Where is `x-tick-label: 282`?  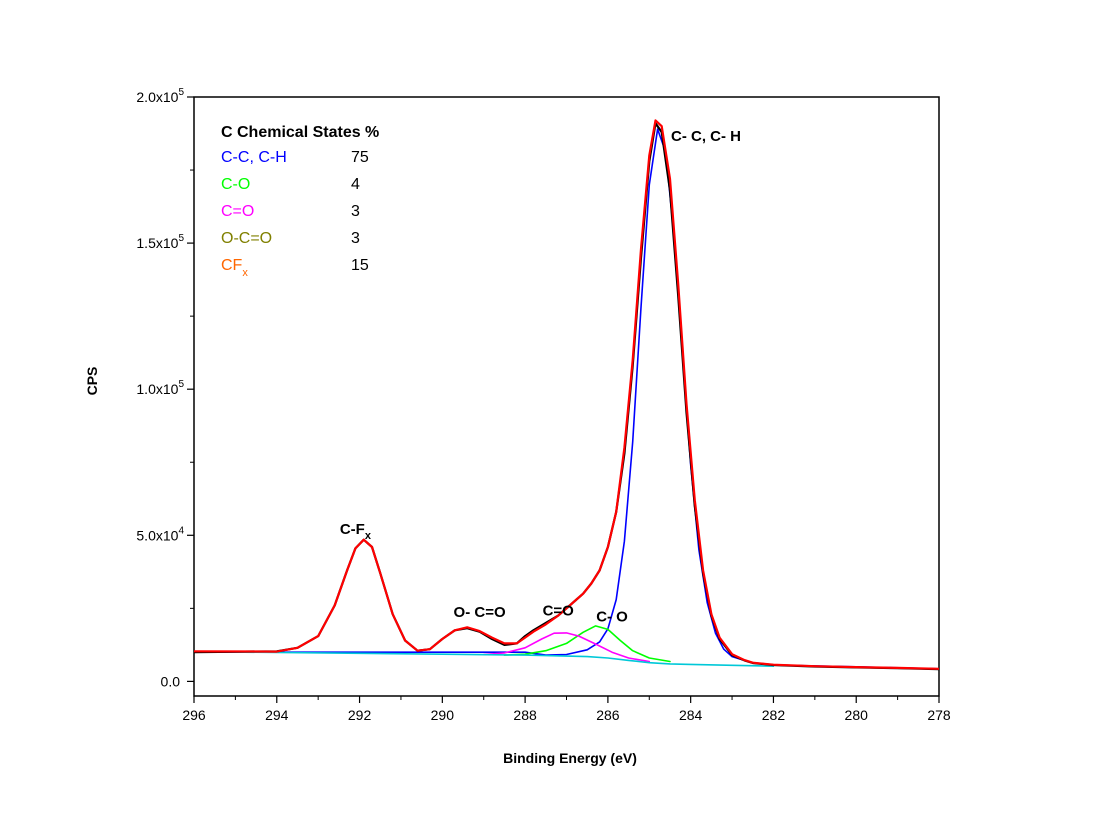
x-tick-label: 282 is located at coordinates (774, 715).